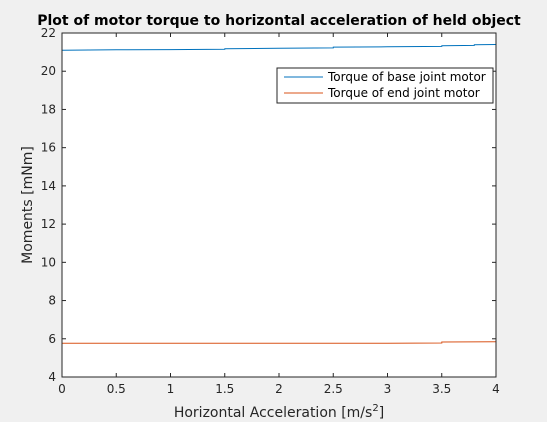 The image size is (547, 422). I want to click on x-tick-label: 3, so click(388, 389).